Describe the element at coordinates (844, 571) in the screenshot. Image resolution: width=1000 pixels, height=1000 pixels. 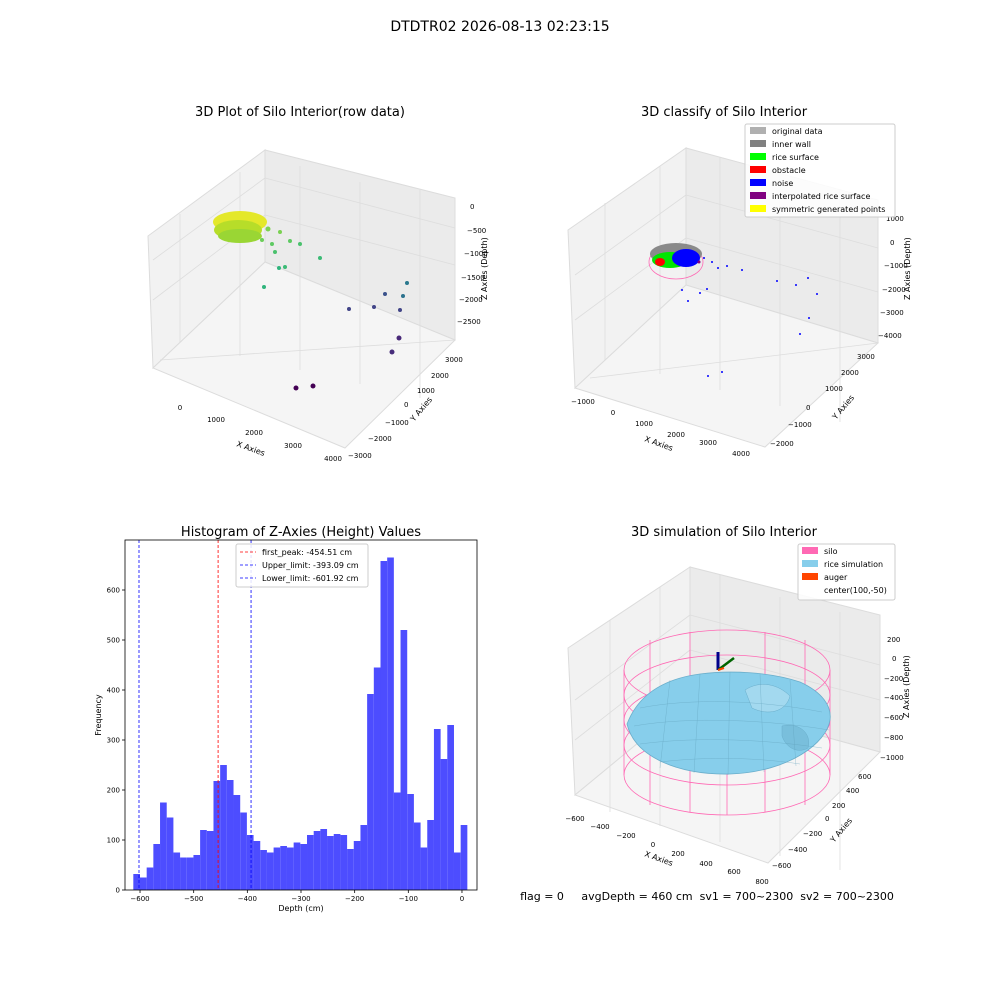
I see `simulation-3d-legend-items: silo rice simulation auger center(100,-50)` at that location.